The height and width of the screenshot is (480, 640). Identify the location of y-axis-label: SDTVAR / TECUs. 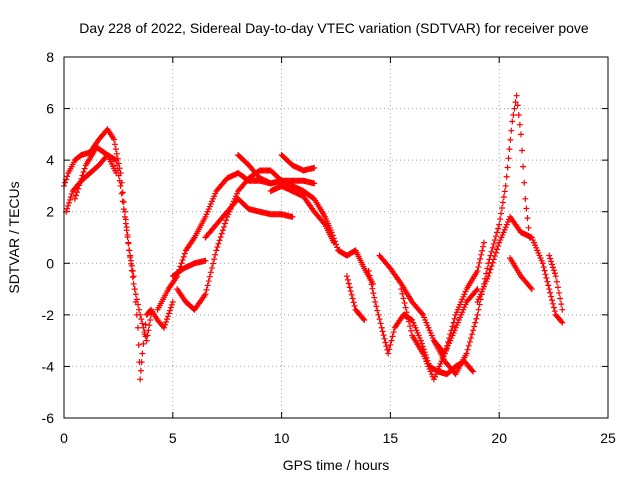
(14, 237).